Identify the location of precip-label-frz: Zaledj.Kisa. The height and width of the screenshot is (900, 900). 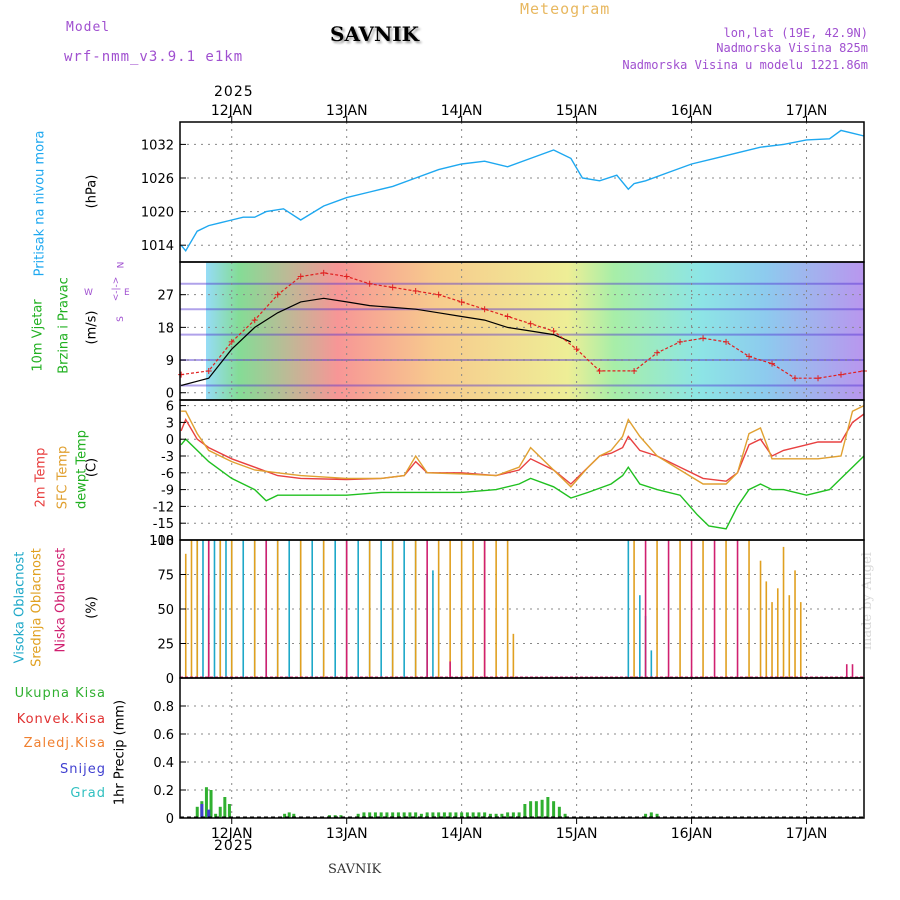
(64, 743).